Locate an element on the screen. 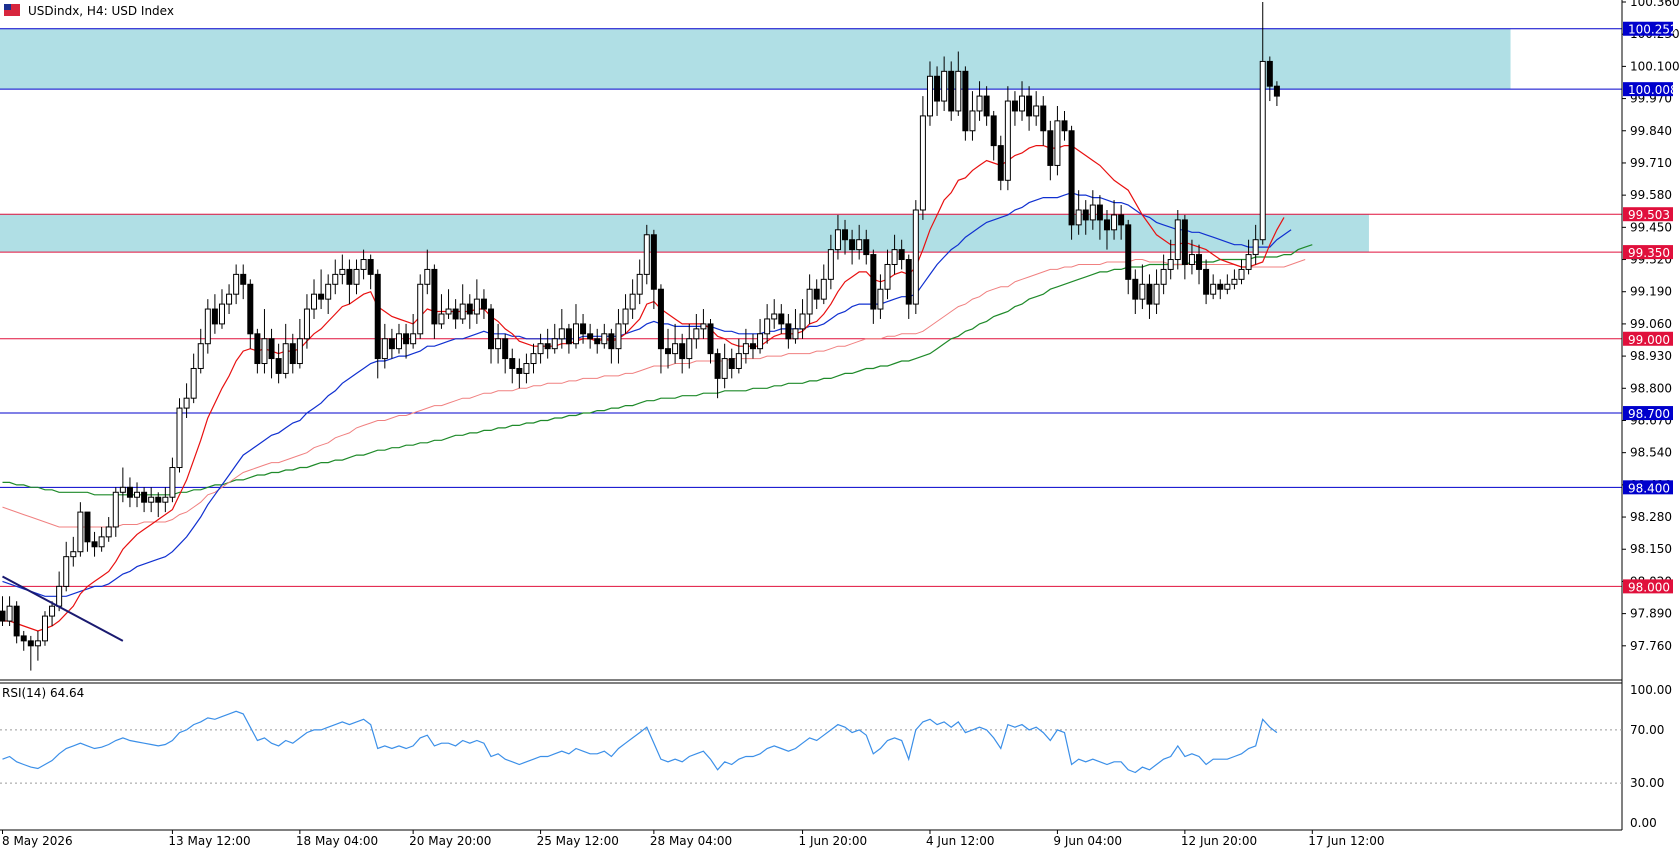  trendline-layer is located at coordinates (63, 608).